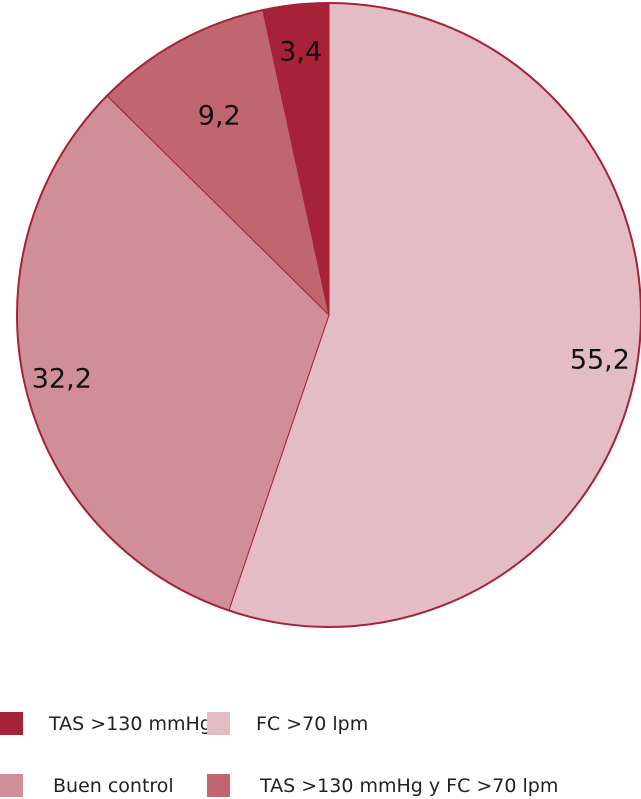 Image resolution: width=641 pixels, height=799 pixels. Describe the element at coordinates (300, 51) in the screenshot. I see `slice-label: 3,4` at that location.